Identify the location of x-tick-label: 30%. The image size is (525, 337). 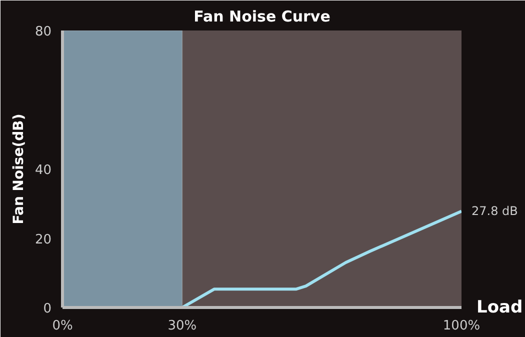
(182, 326).